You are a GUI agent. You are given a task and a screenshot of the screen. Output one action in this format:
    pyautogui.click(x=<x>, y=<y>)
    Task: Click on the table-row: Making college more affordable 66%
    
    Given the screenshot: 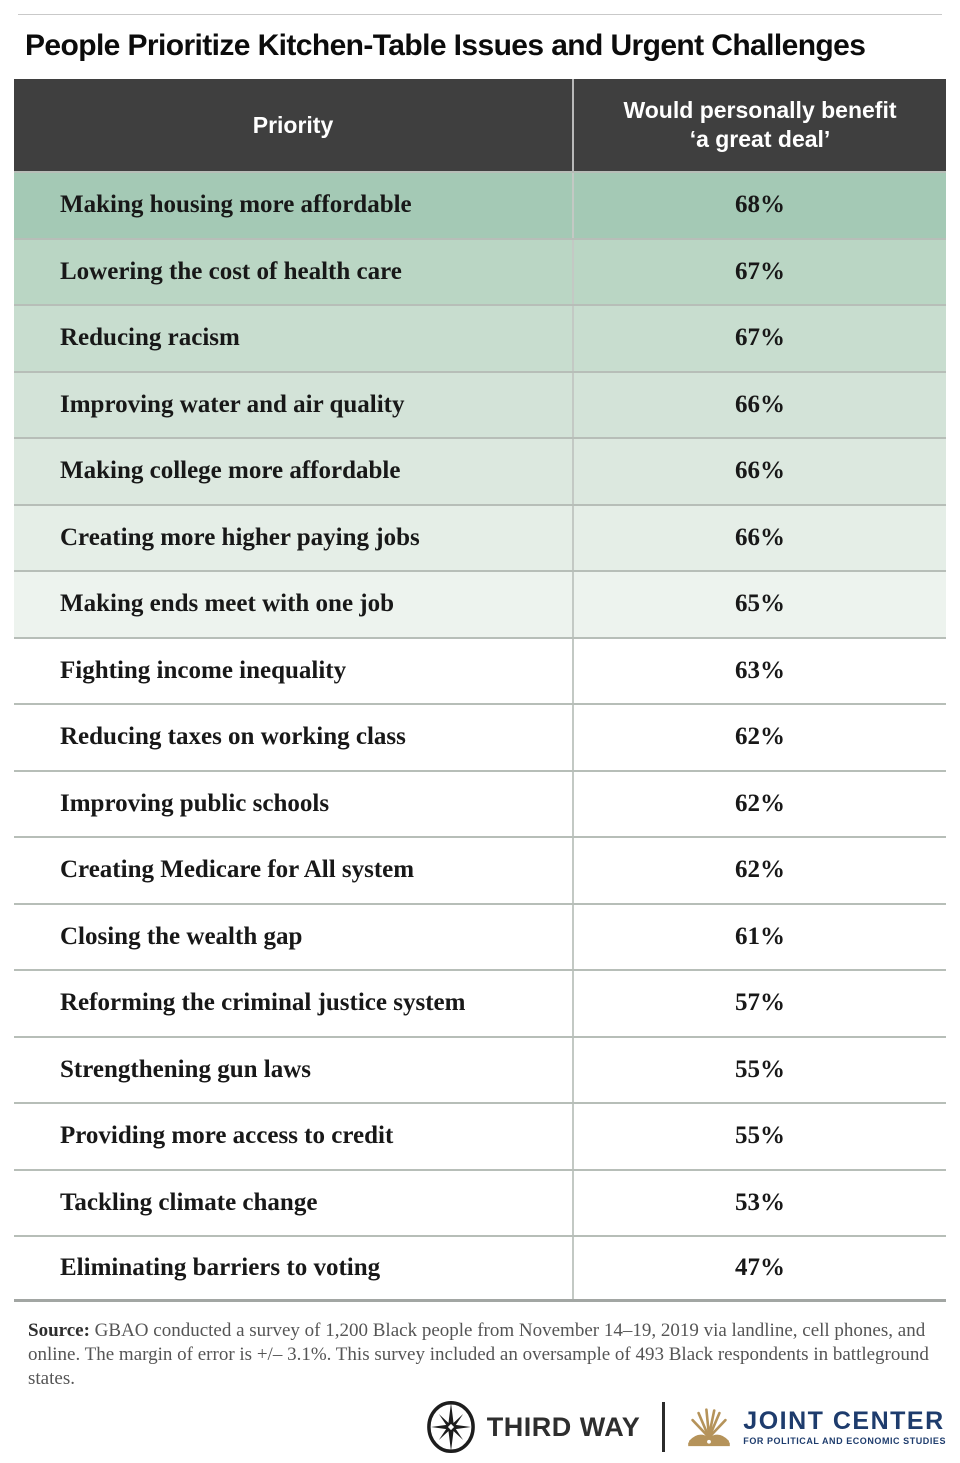 What is the action you would take?
    pyautogui.click(x=480, y=470)
    